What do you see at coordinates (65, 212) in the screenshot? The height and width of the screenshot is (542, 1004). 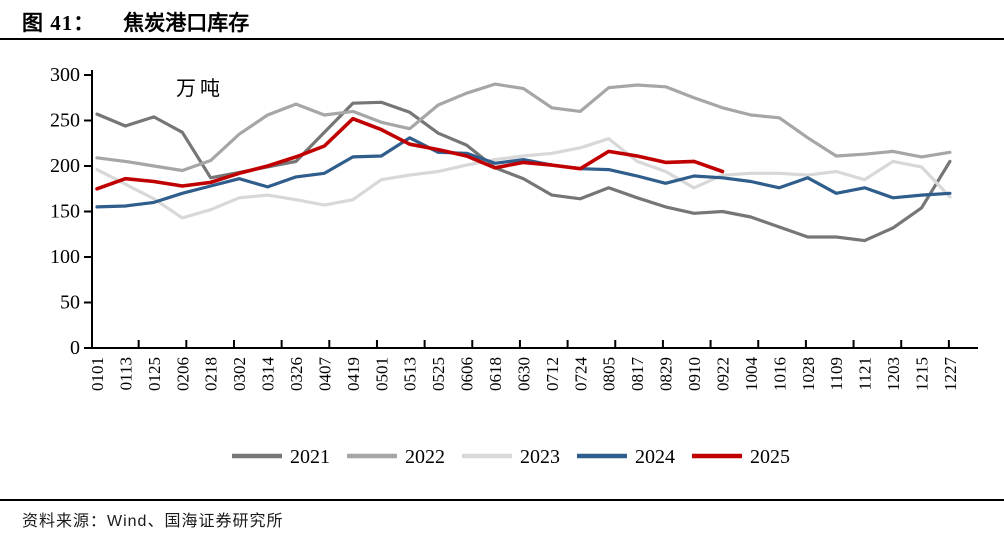 I see `y-tick-label: 150` at bounding box center [65, 212].